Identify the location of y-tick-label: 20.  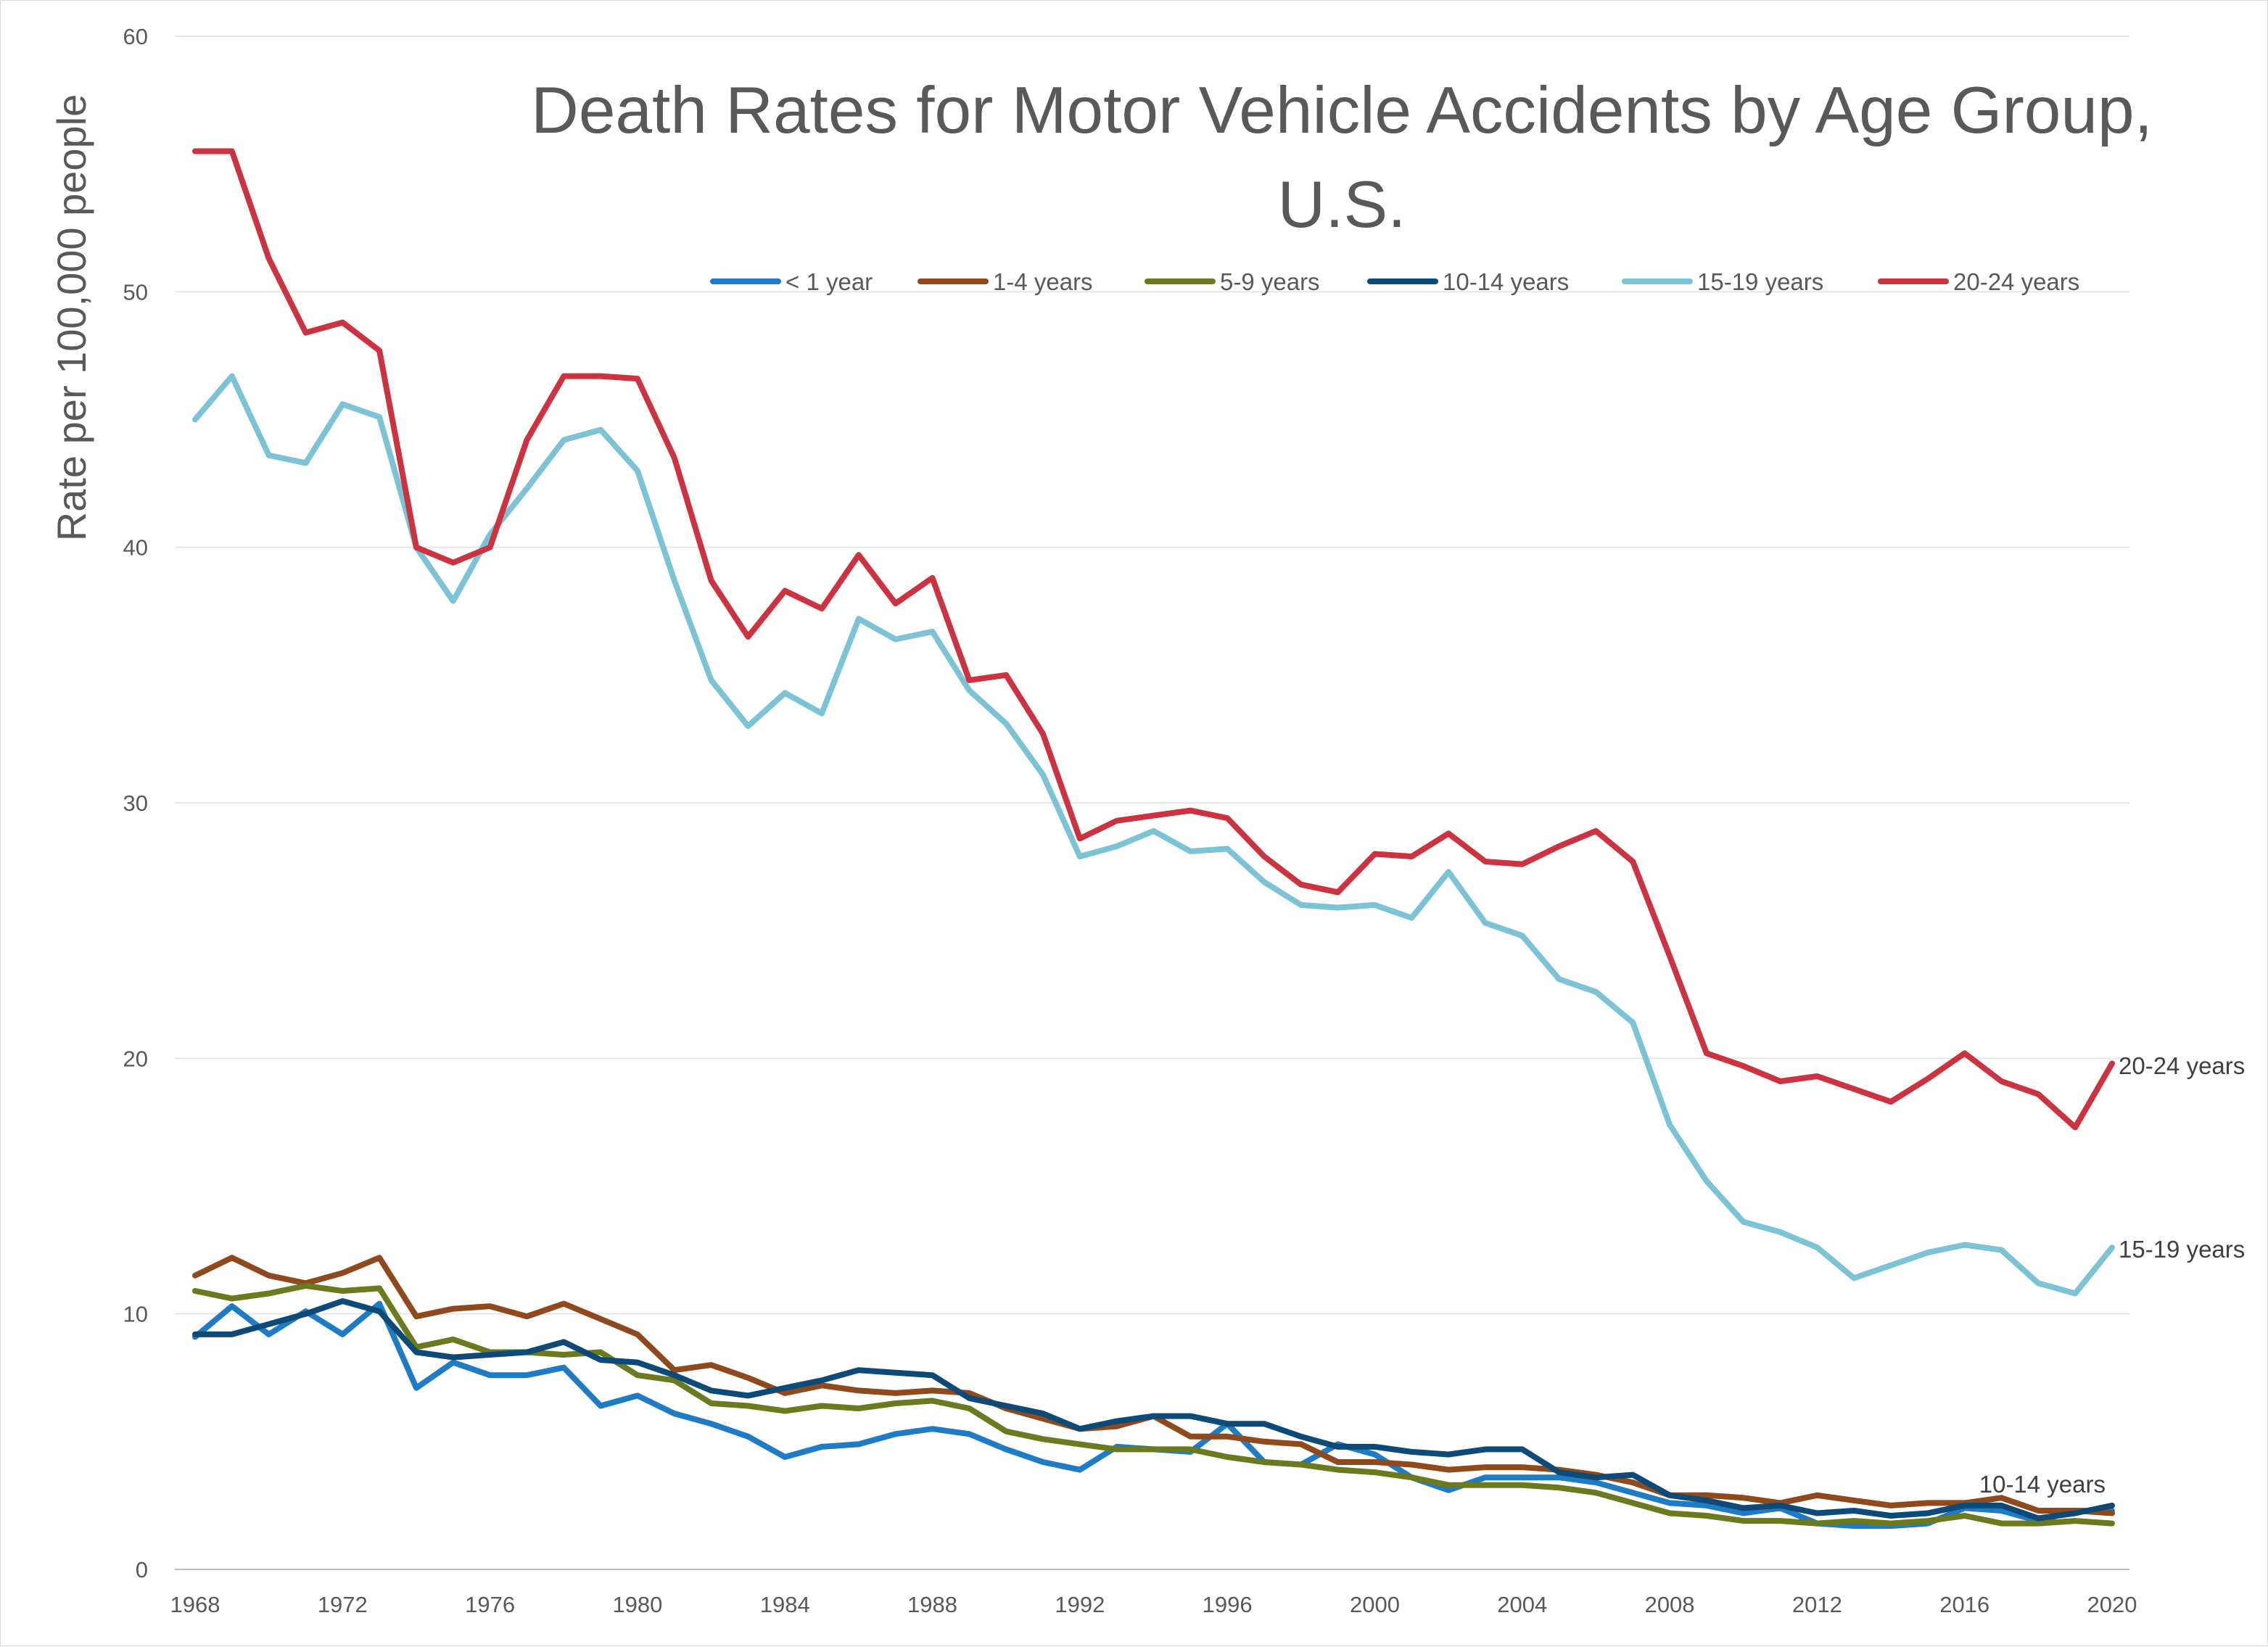
(135, 1058).